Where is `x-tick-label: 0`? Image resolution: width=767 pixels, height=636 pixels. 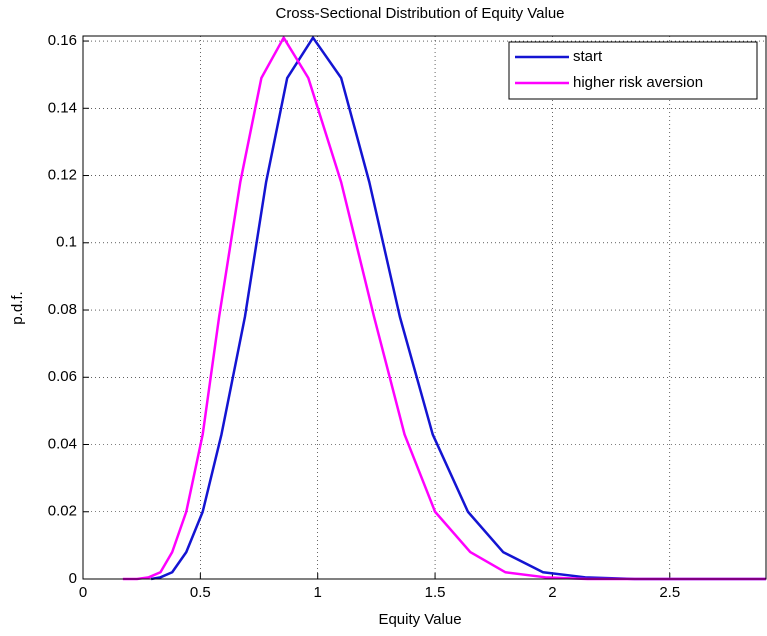 x-tick-label: 0 is located at coordinates (83, 592).